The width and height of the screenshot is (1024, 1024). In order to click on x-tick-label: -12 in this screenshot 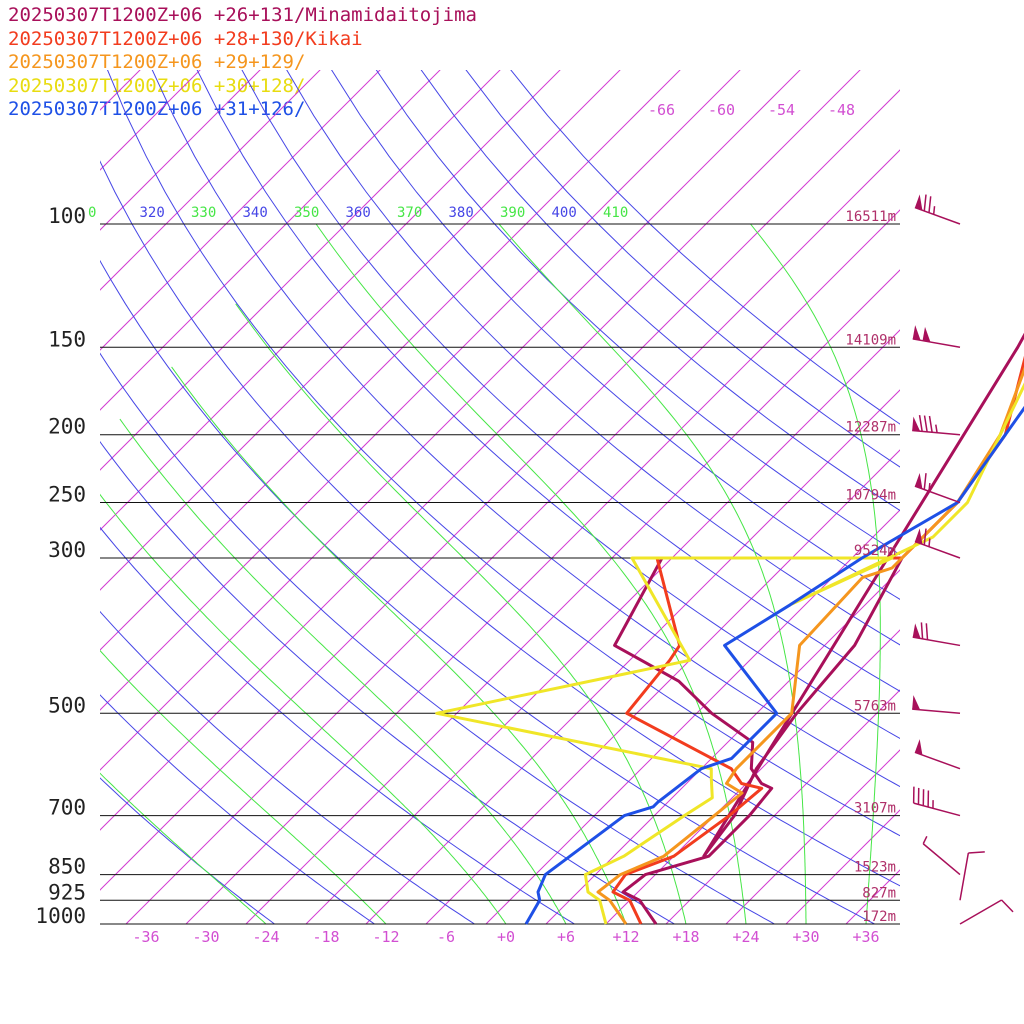, I will do `click(385, 937)`.